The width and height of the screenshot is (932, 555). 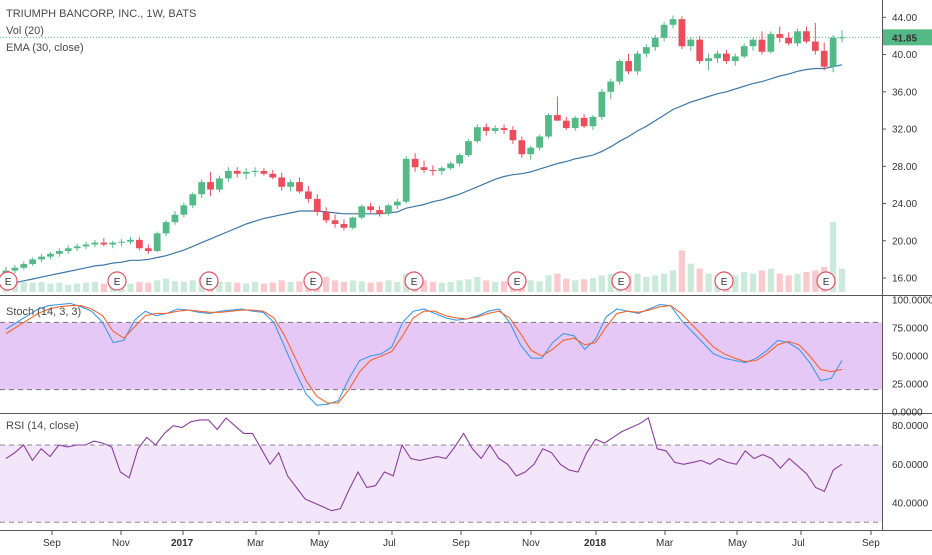 I want to click on time-axis-label: Nov, so click(x=121, y=543).